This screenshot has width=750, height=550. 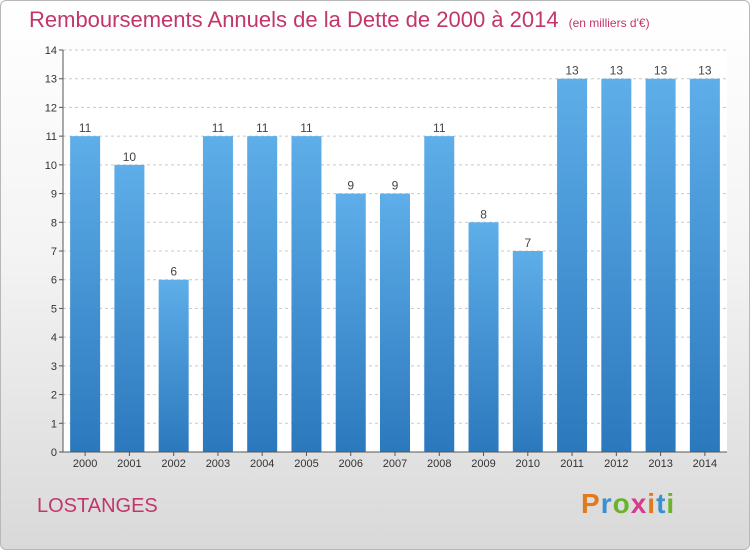 What do you see at coordinates (51, 80) in the screenshot?
I see `y-tick-label: 13` at bounding box center [51, 80].